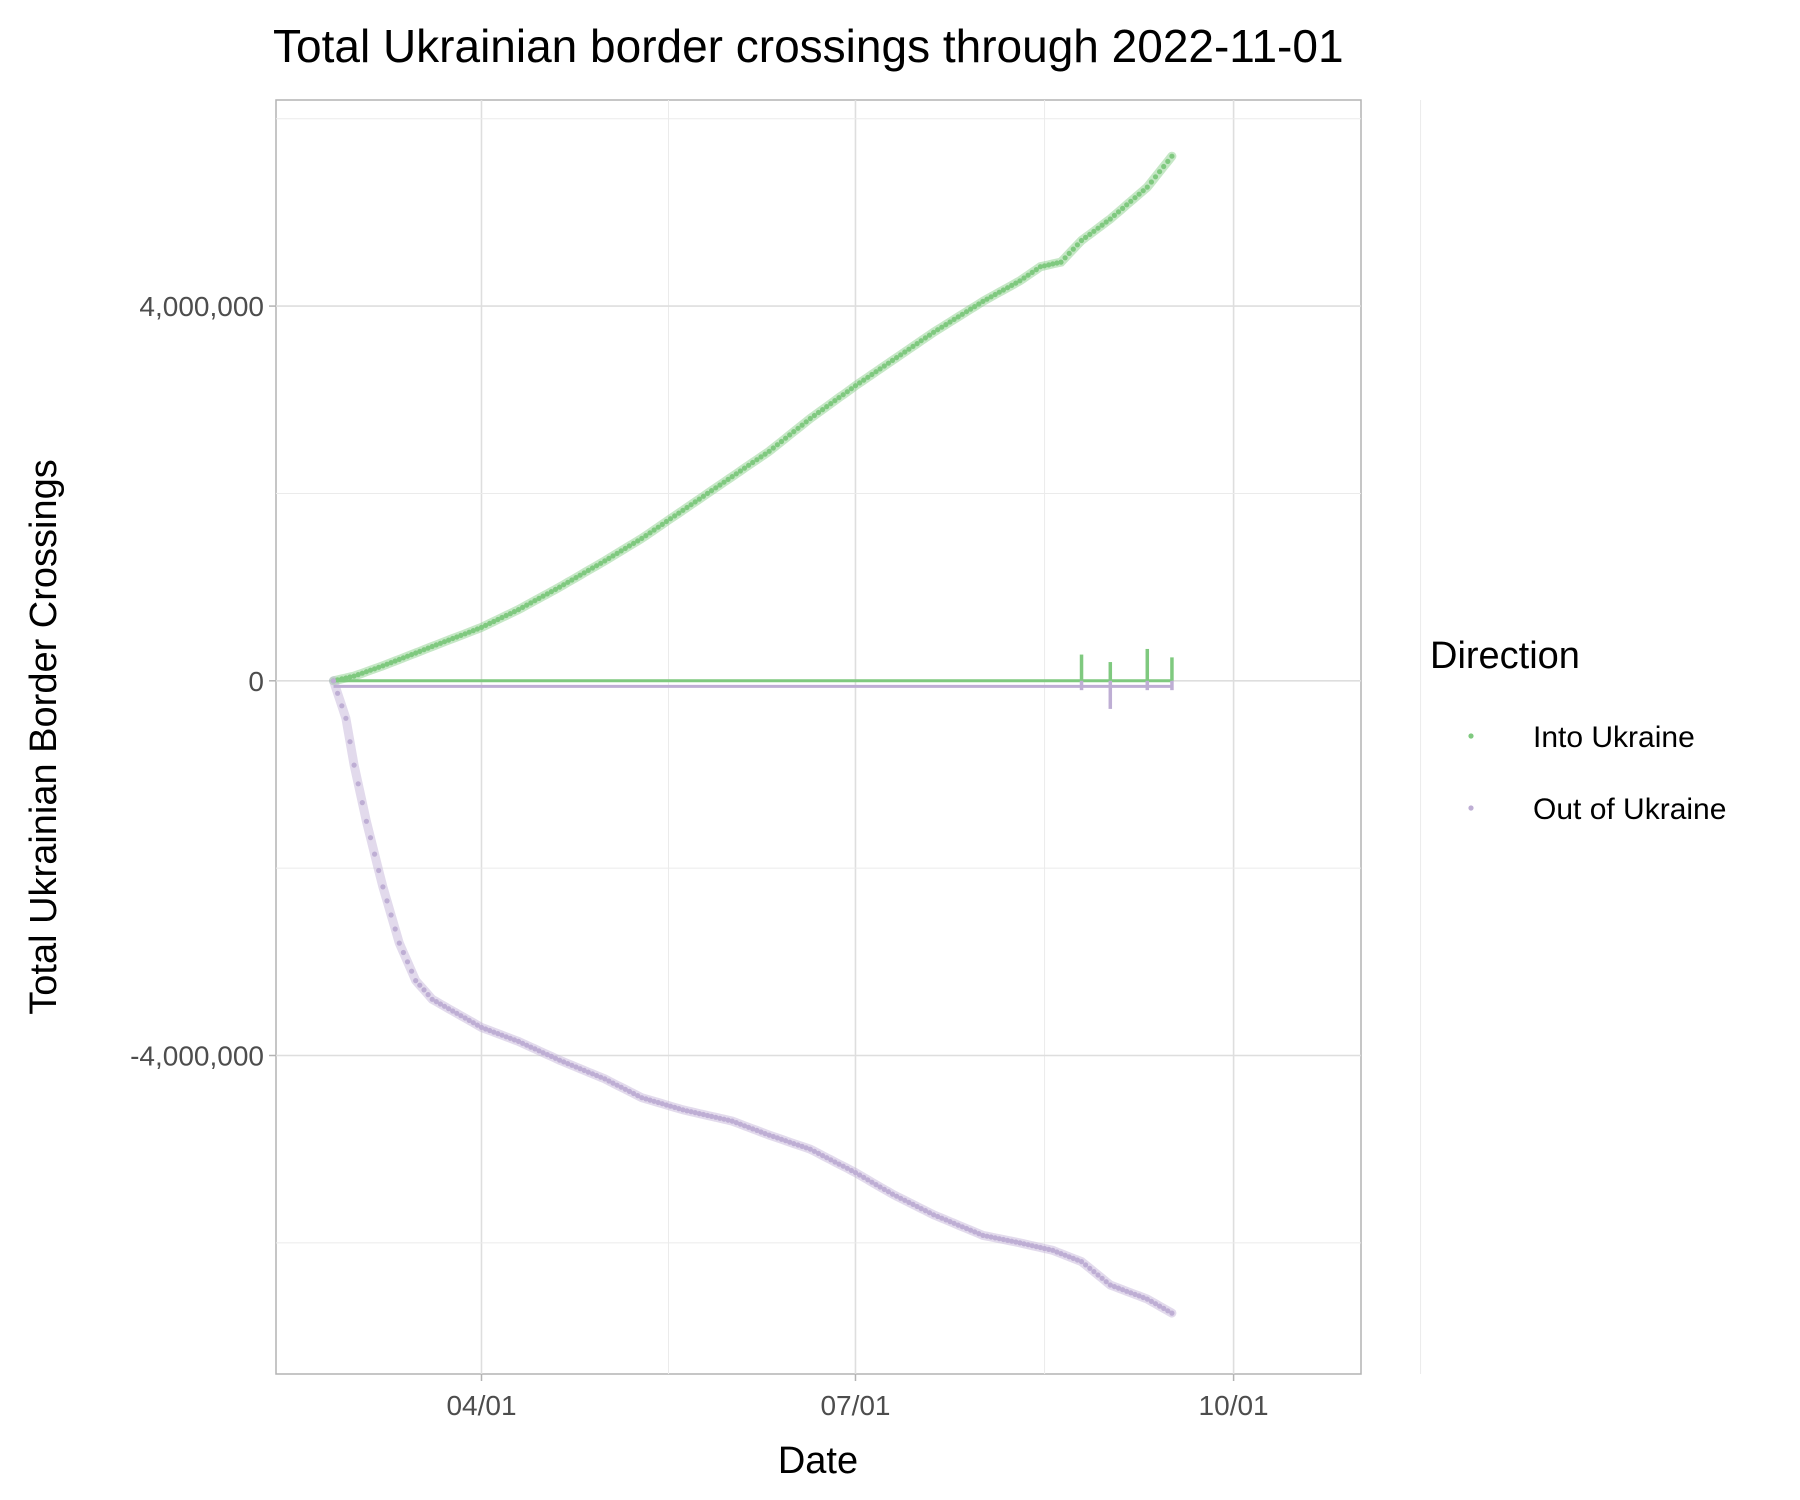 The image size is (1800, 1500). I want to click on legend-key, so click(1471, 736).